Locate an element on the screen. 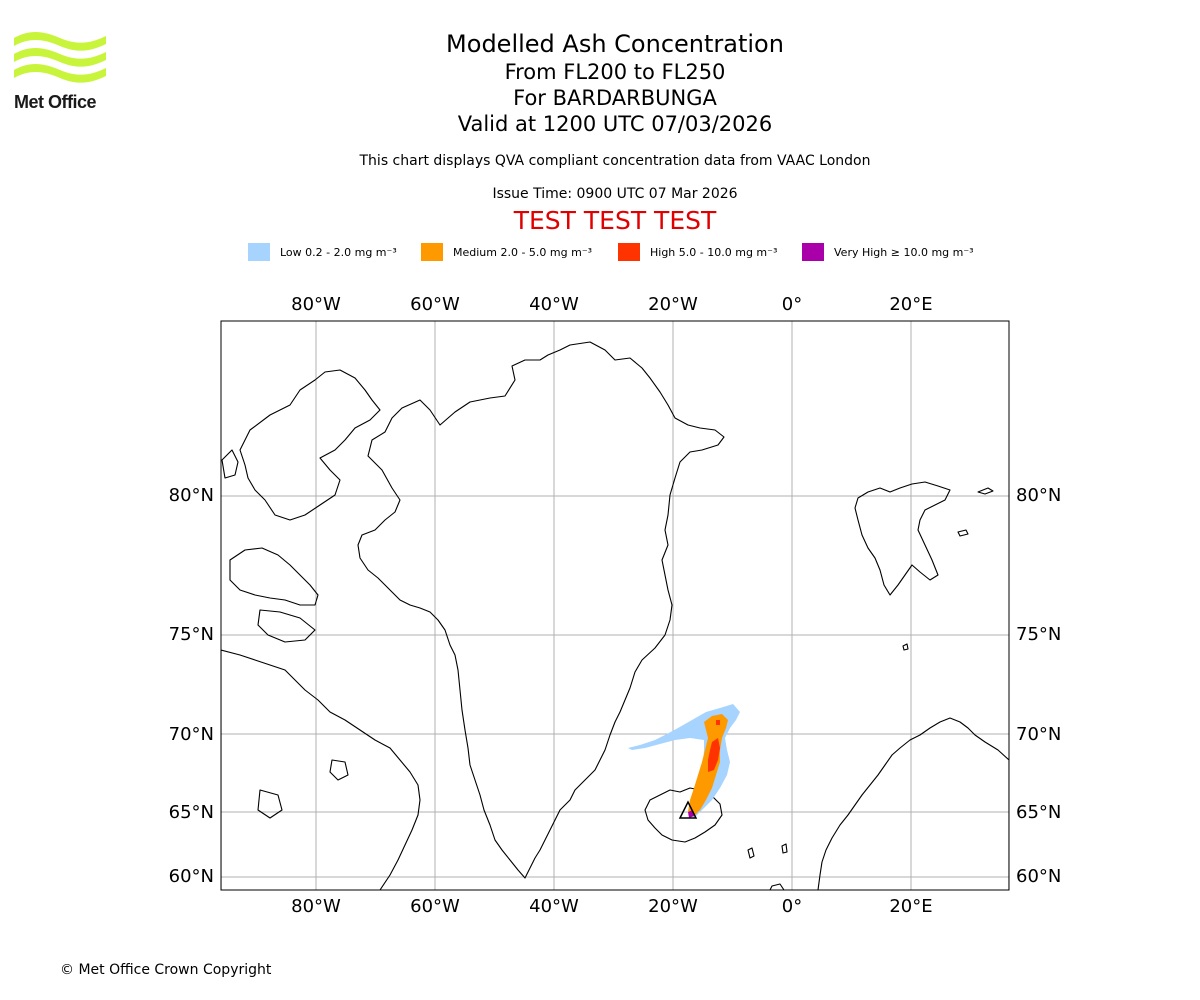  lat-label-right: 75°N is located at coordinates (1038, 634).